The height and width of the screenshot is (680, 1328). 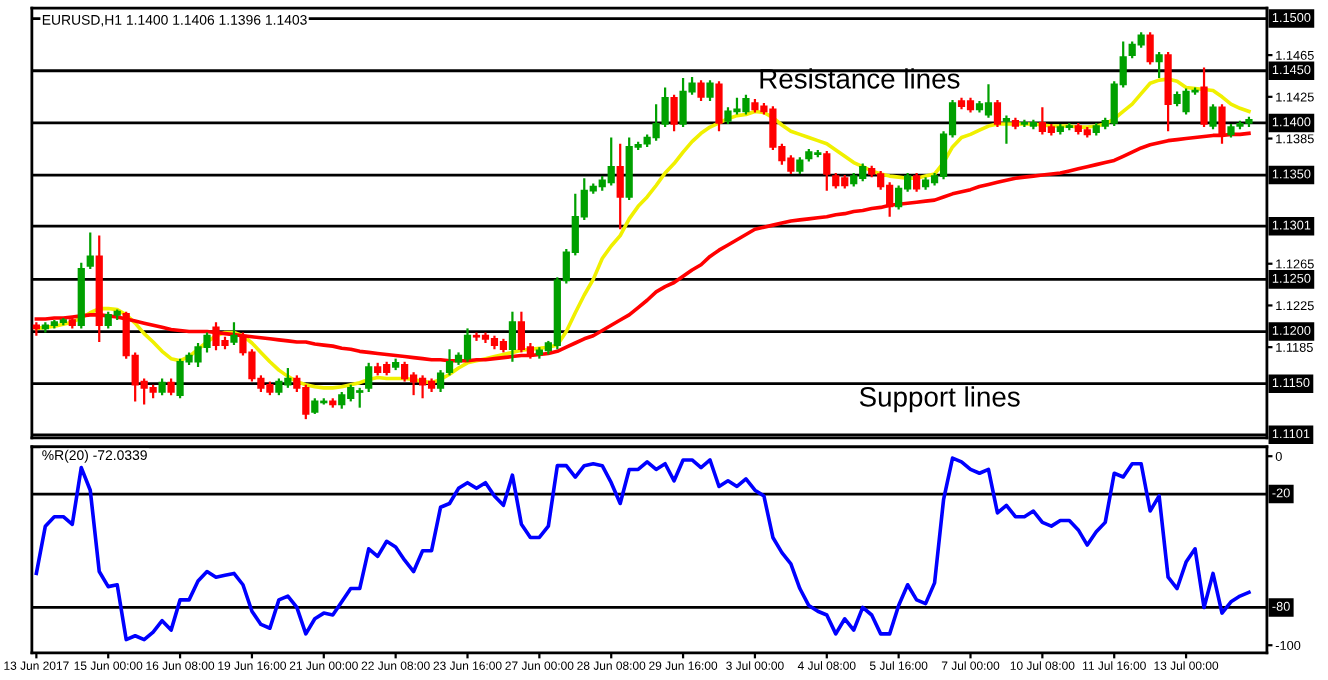 What do you see at coordinates (939, 399) in the screenshot?
I see `annotation: Support lines` at bounding box center [939, 399].